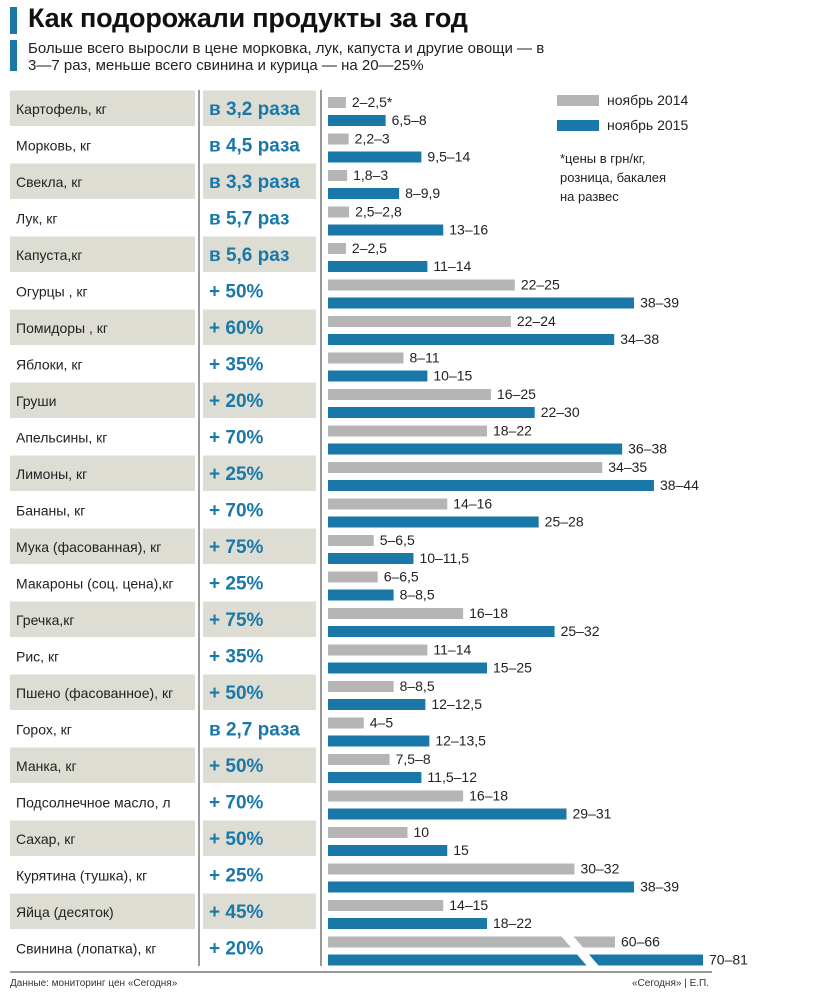 The image size is (819, 994). I want to click on value-label-2015: 25–28, so click(564, 522).